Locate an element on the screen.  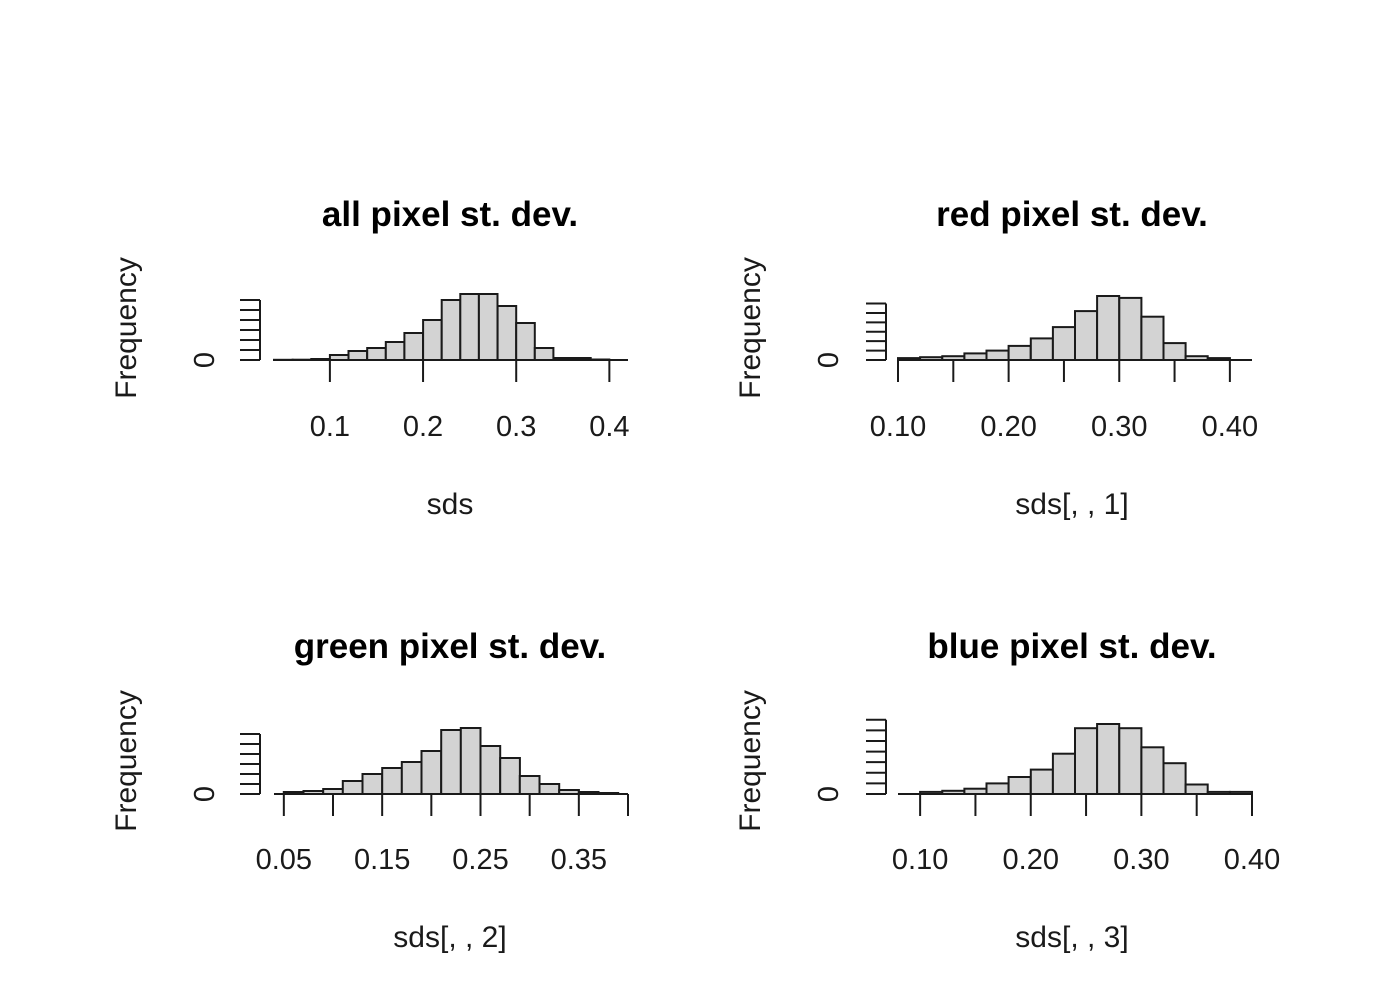
panel-all-marks: 0.1 0.2 0.3 0.4 is located at coordinates (435, 368).